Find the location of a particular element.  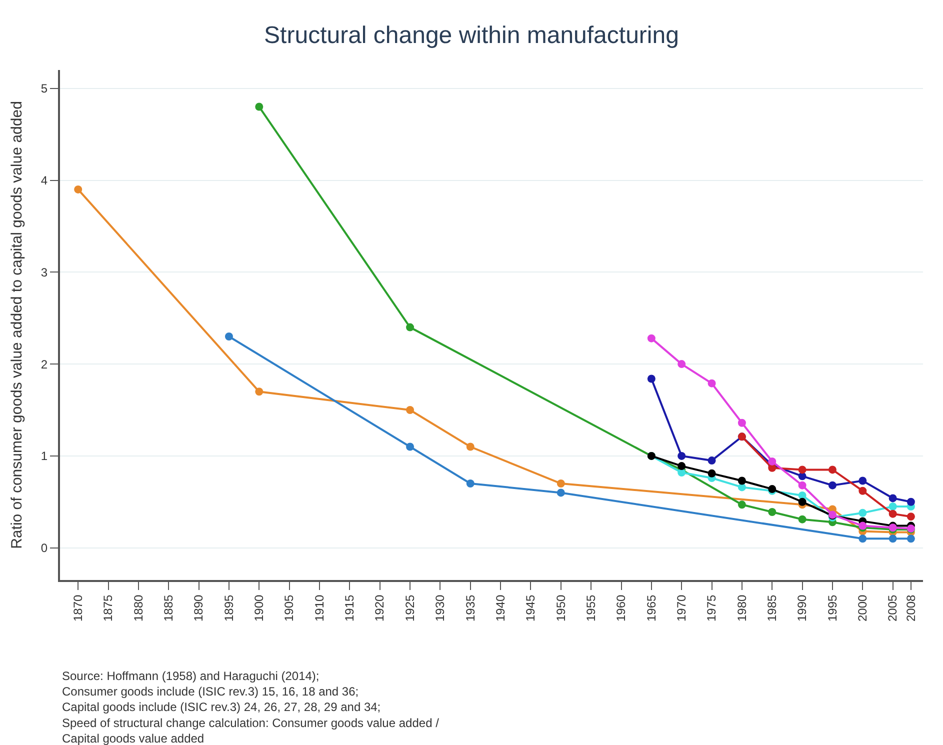

x-tick-label: 1995 is located at coordinates (832, 608).